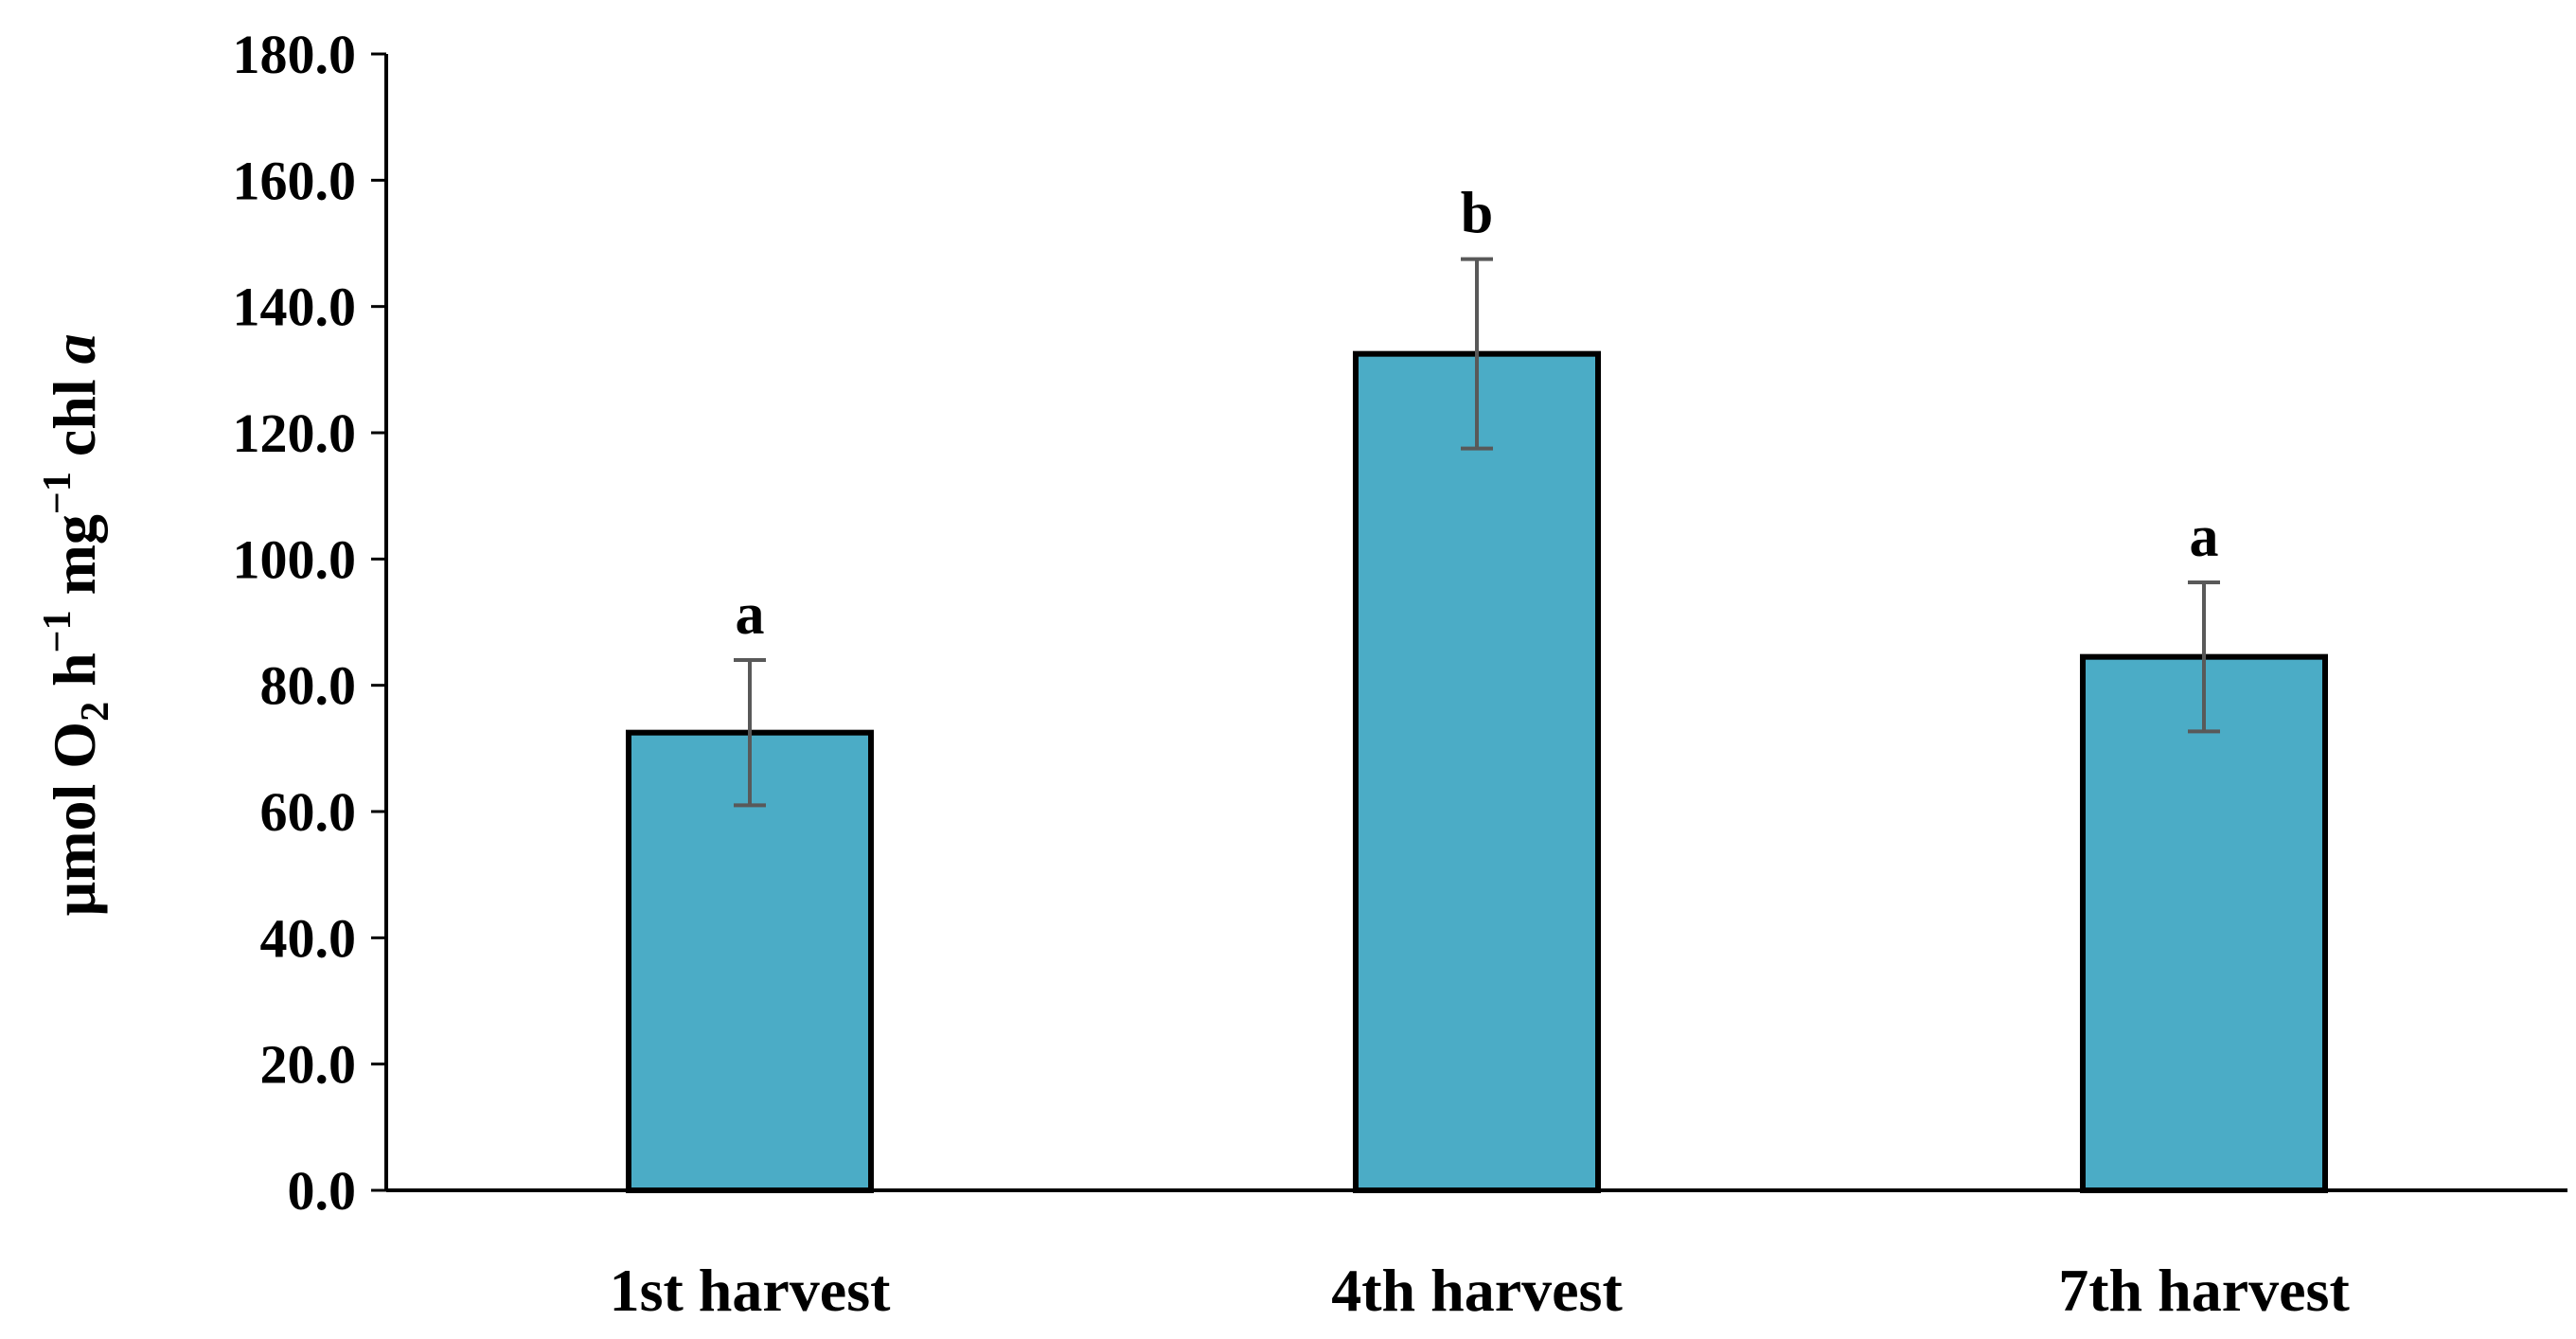 This screenshot has height=1339, width=2576. What do you see at coordinates (75, 819) in the screenshot?
I see `ylabel-part-0: µmol O` at bounding box center [75, 819].